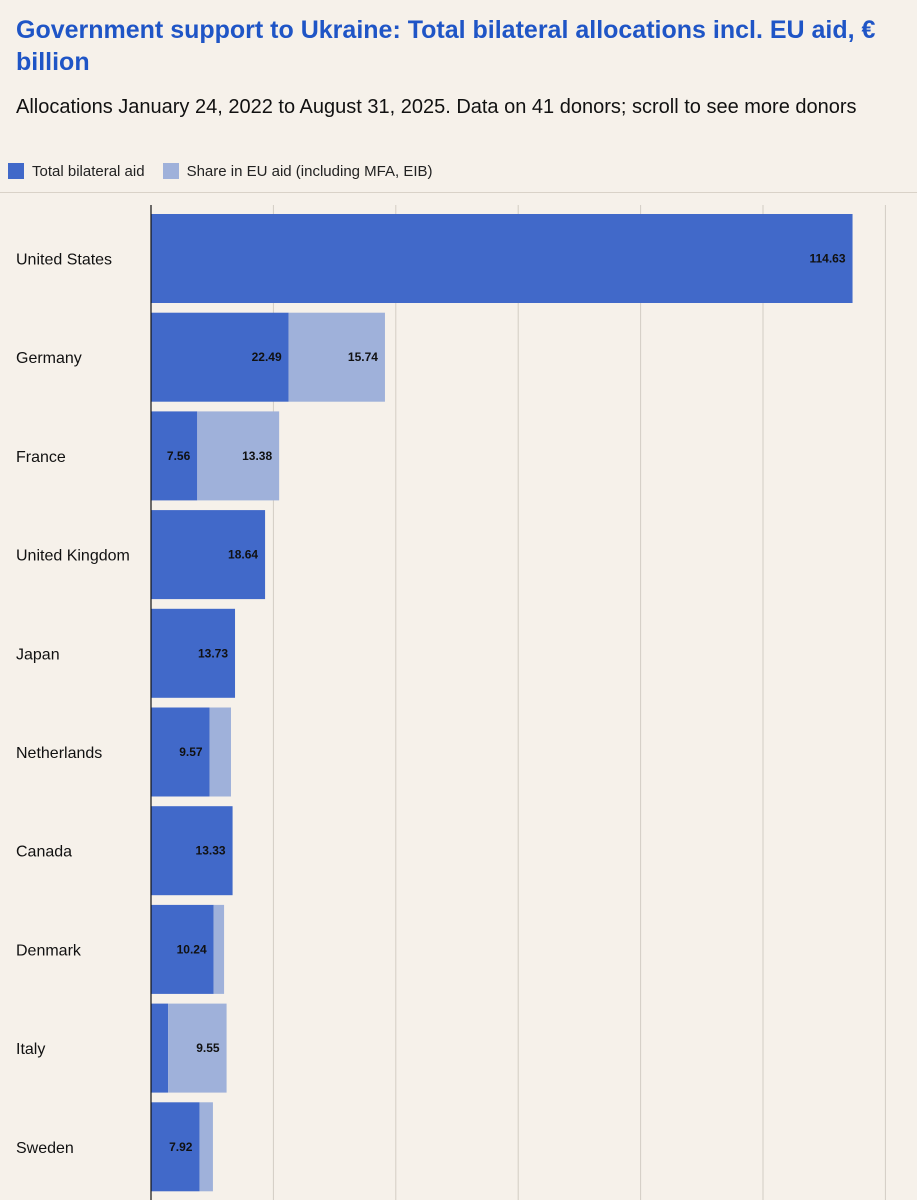 The image size is (917, 1200). What do you see at coordinates (179, 456) in the screenshot?
I see `data-label-france-bilateral: 7.56` at bounding box center [179, 456].